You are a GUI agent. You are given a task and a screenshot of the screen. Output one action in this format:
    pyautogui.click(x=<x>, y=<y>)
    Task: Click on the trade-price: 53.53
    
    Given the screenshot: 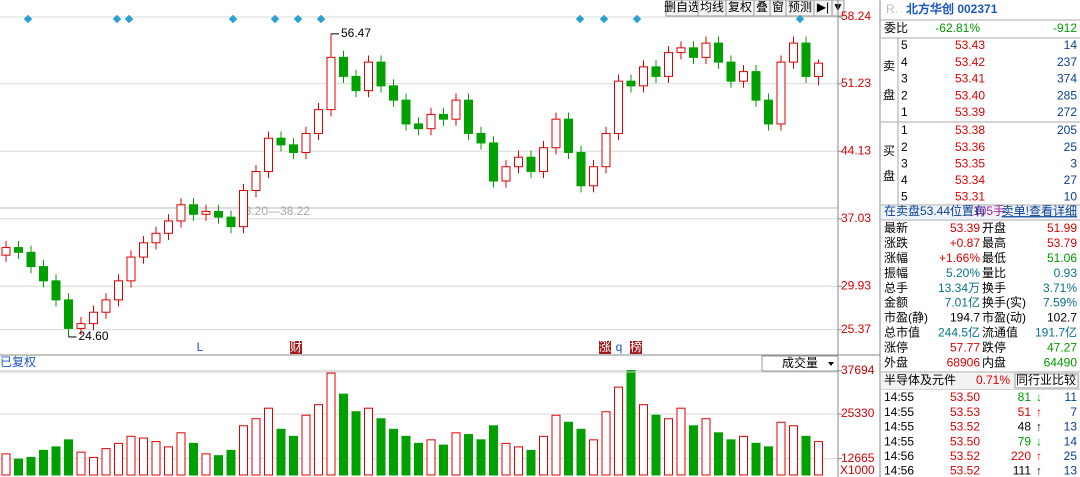 What is the action you would take?
    pyautogui.click(x=965, y=412)
    